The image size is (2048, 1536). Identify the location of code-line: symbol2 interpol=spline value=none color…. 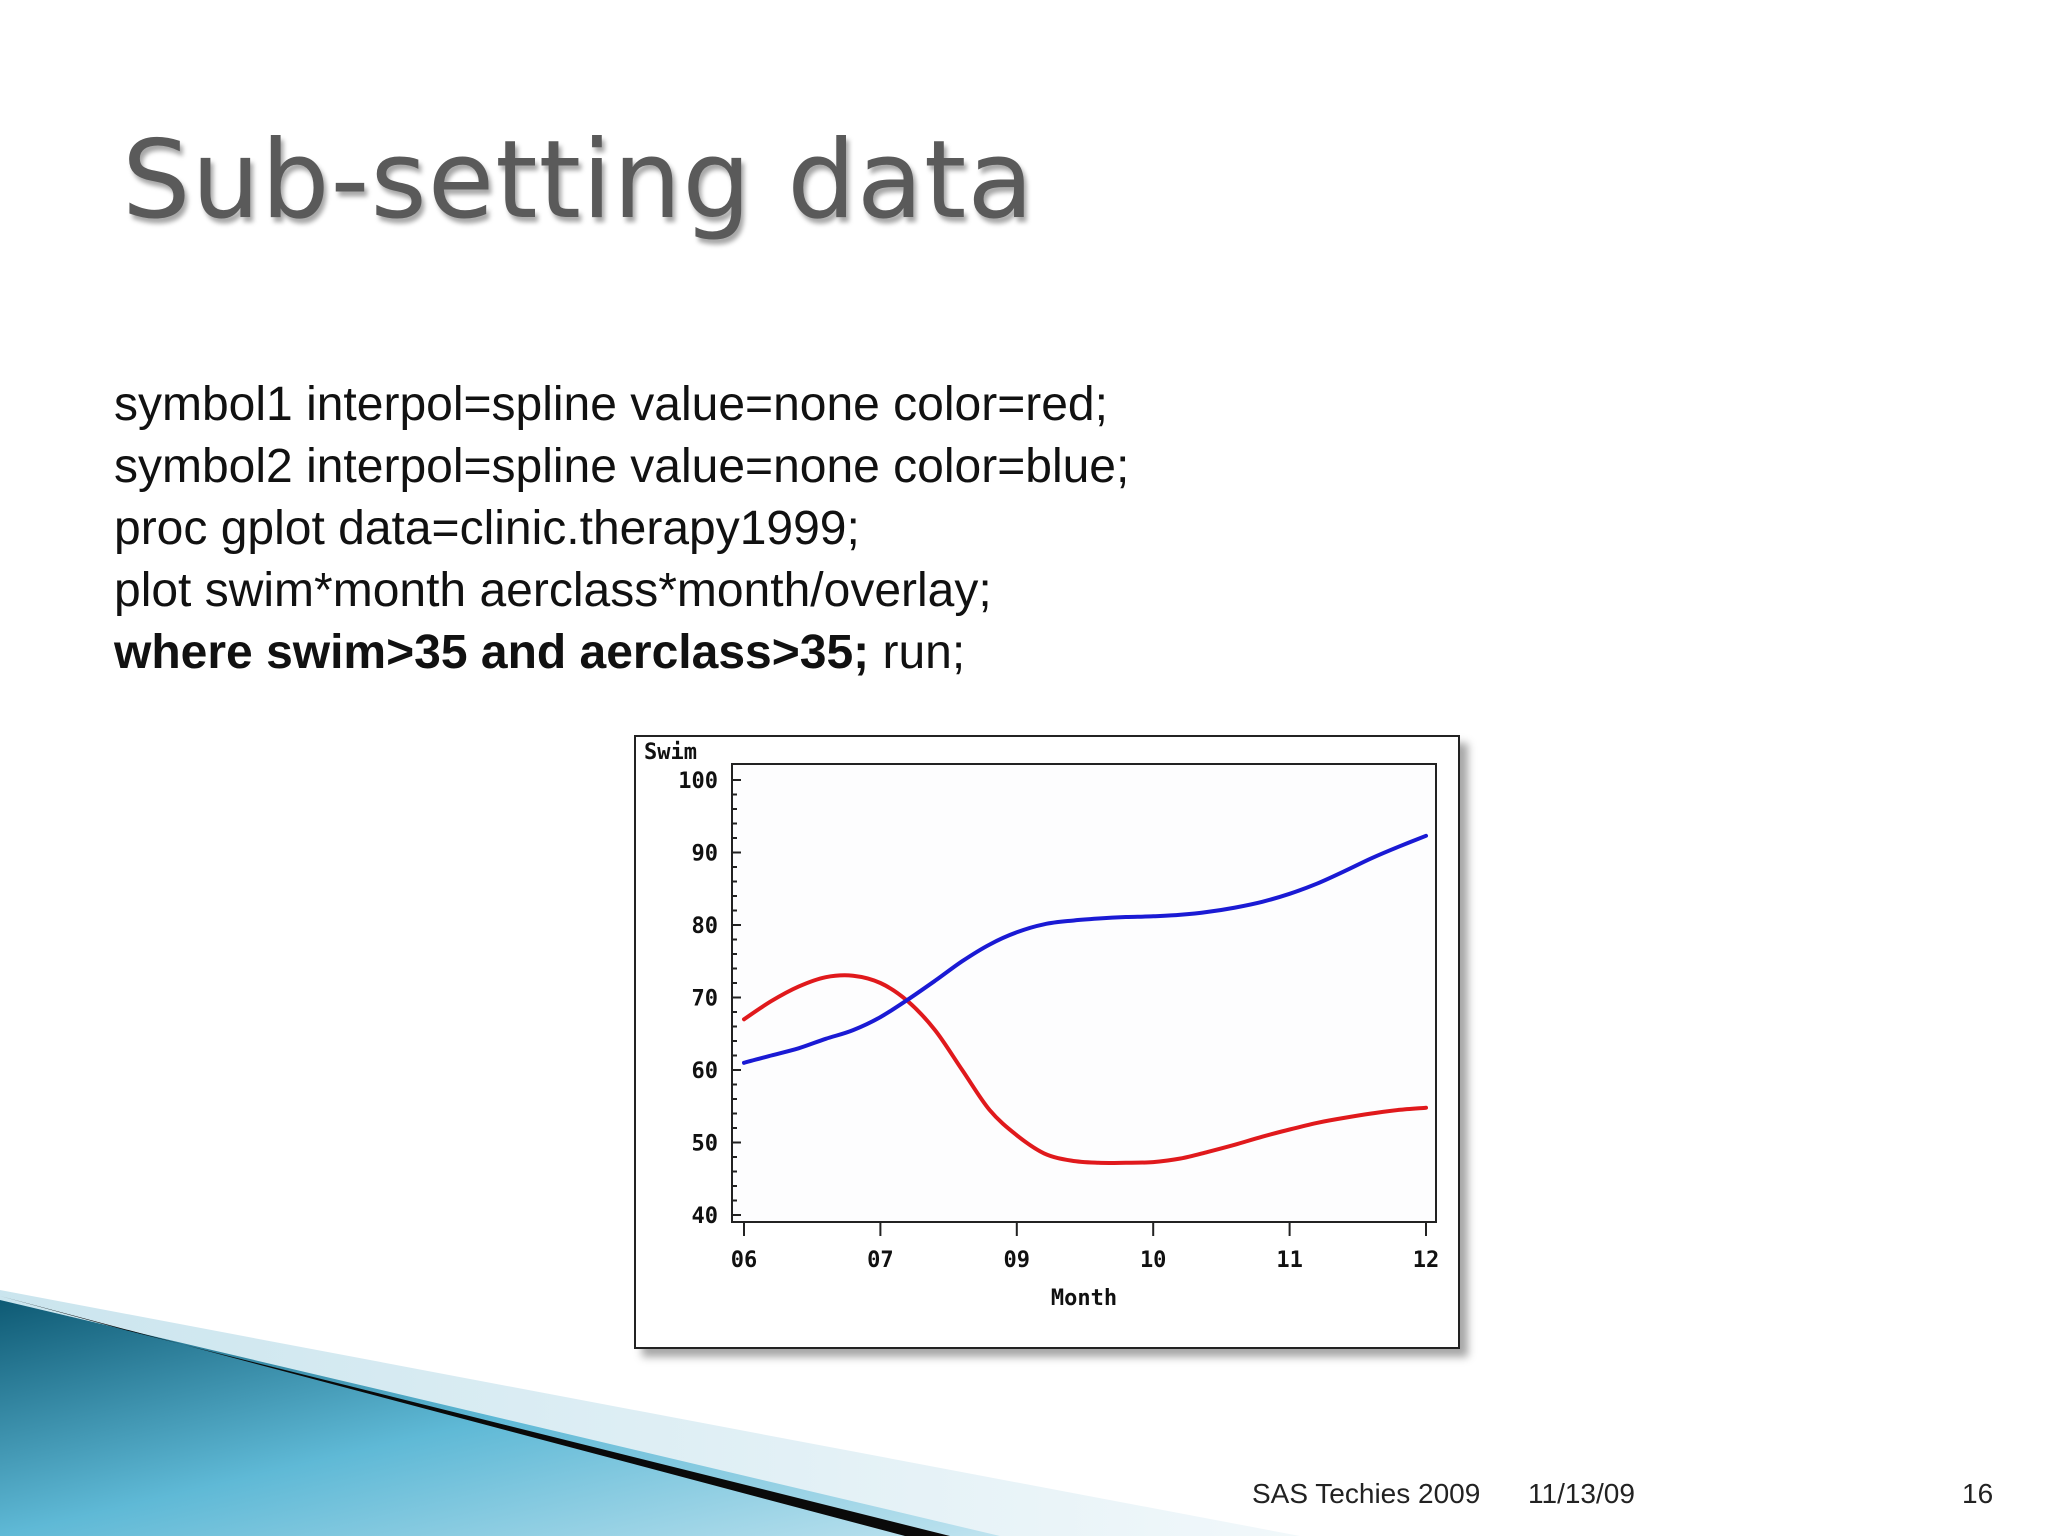
(622, 466).